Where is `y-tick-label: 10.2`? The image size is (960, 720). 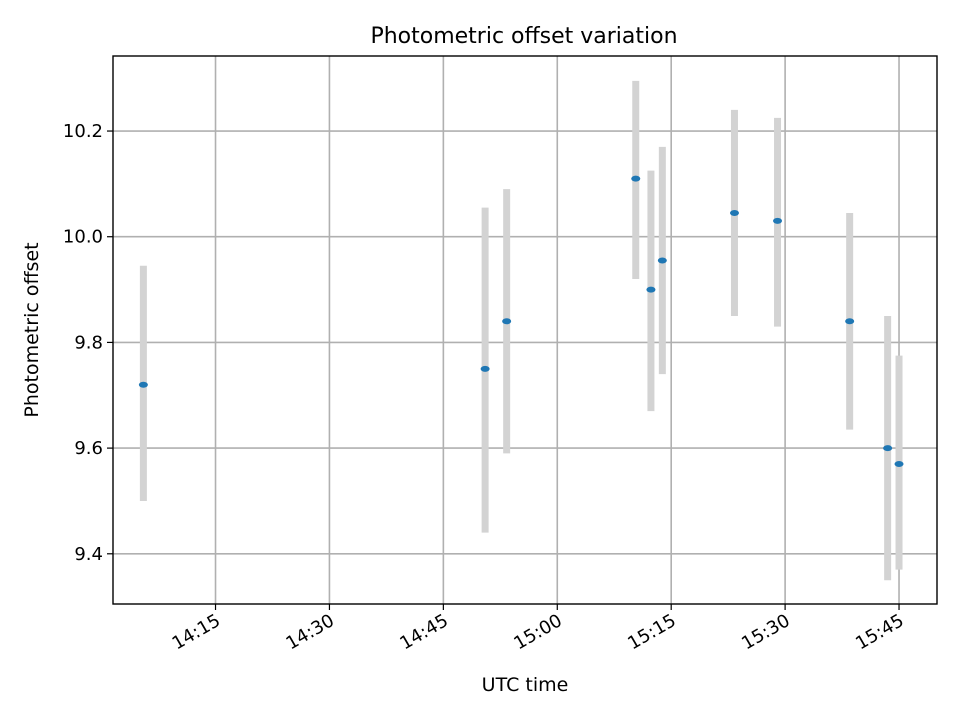 y-tick-label: 10.2 is located at coordinates (83, 131).